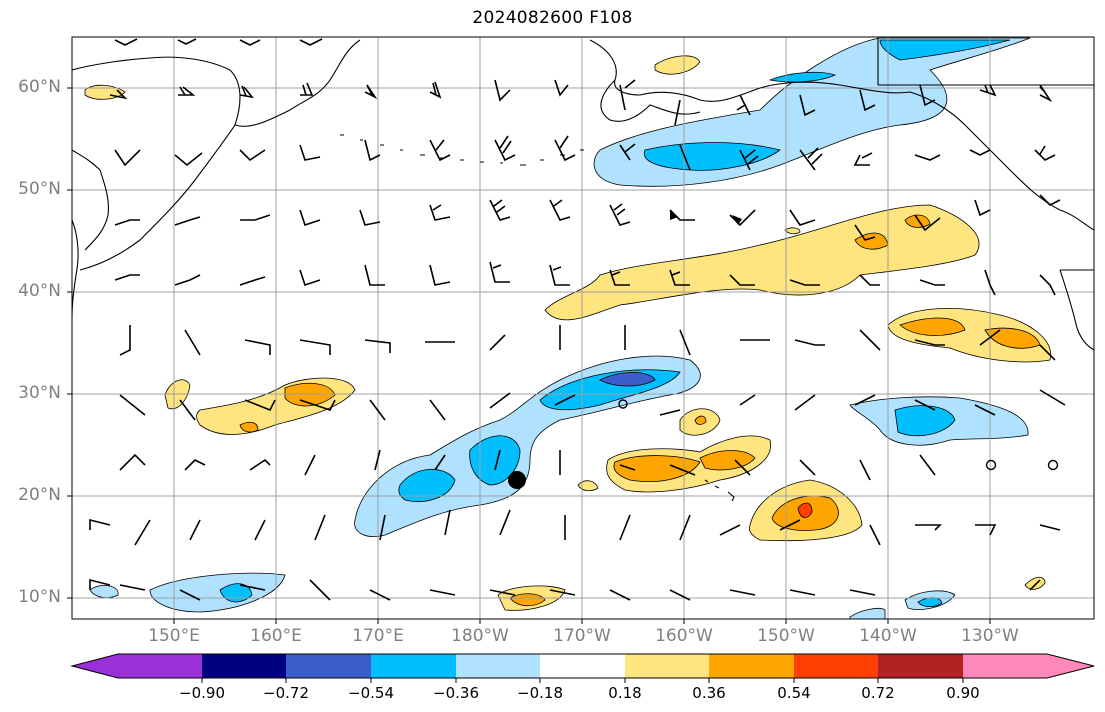 The height and width of the screenshot is (712, 1105). I want to click on colorbar-tick-label: 0.54, so click(794, 693).